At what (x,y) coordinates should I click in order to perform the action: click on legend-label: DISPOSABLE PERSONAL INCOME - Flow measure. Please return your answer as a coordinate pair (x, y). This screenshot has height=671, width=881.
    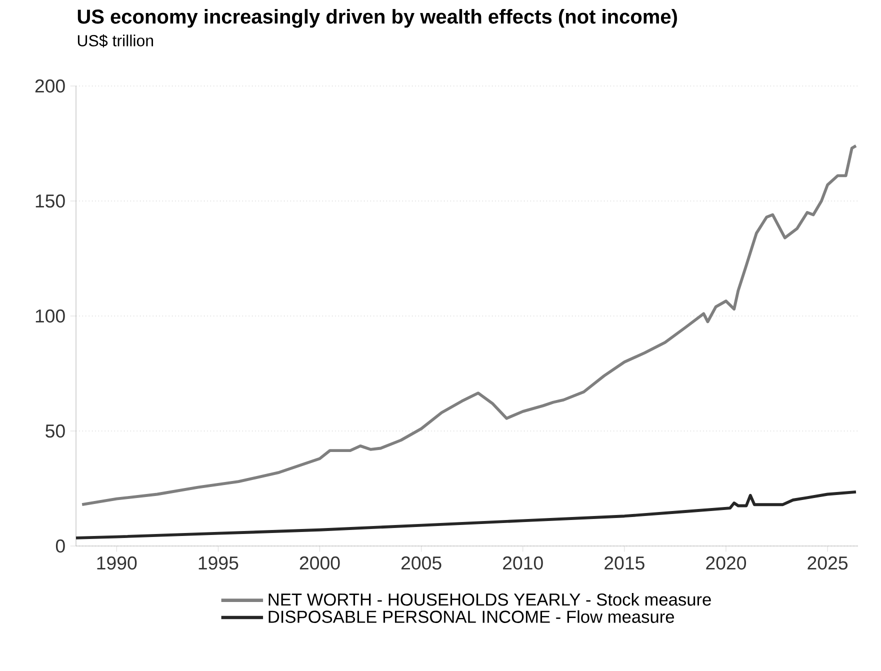
    Looking at the image, I should click on (471, 616).